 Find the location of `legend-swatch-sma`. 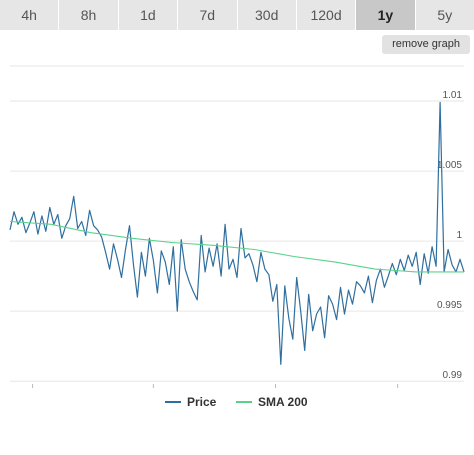

legend-swatch-sma is located at coordinates (244, 402).